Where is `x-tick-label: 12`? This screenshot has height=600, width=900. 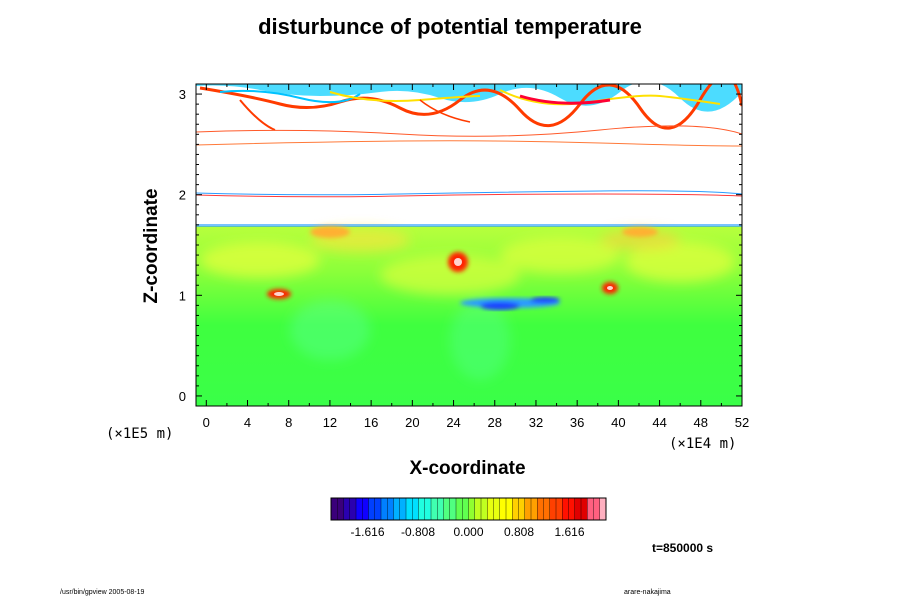 x-tick-label: 12 is located at coordinates (330, 422).